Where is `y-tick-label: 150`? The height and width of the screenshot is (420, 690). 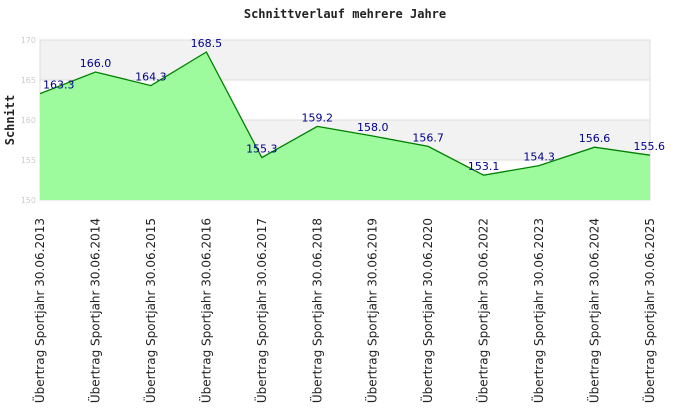
y-tick-label: 150 is located at coordinates (28, 200).